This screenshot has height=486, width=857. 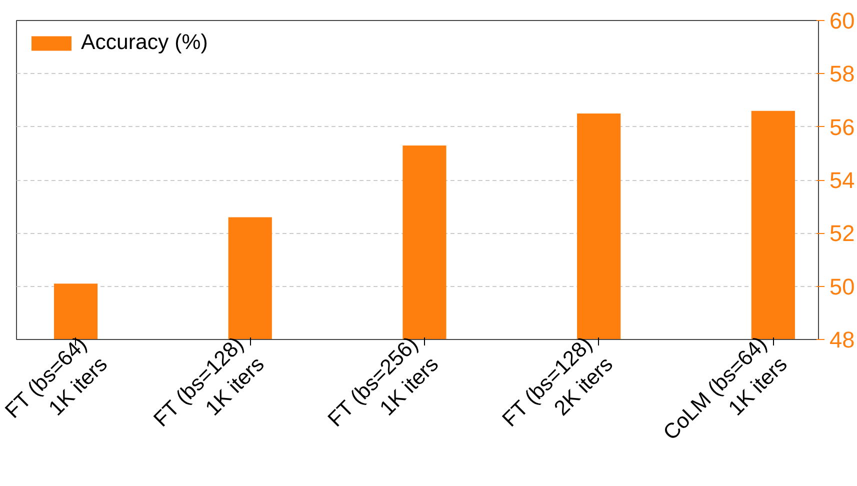 I want to click on legend-label: Accuracy (%), so click(x=144, y=42).